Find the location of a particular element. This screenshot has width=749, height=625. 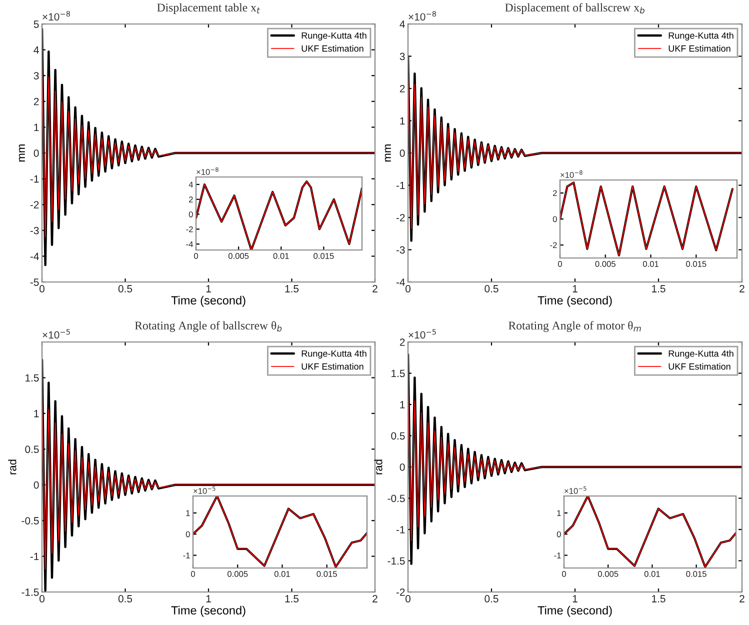

chart-title: Displacement of ballscrew x$_{b}$ is located at coordinates (574, 8).